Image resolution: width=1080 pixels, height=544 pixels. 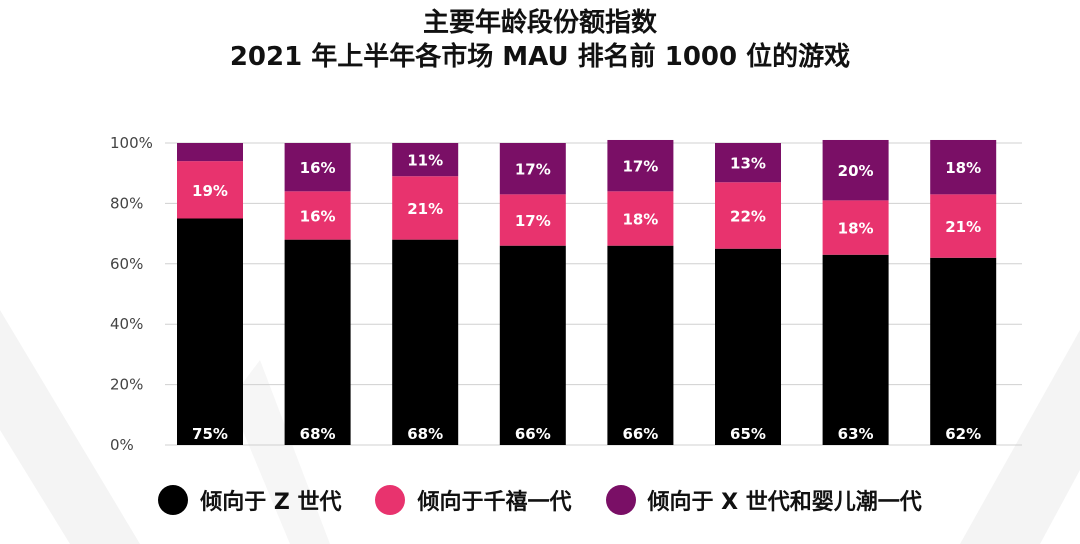 I want to click on data-label-millennials: 22%, so click(x=748, y=216).